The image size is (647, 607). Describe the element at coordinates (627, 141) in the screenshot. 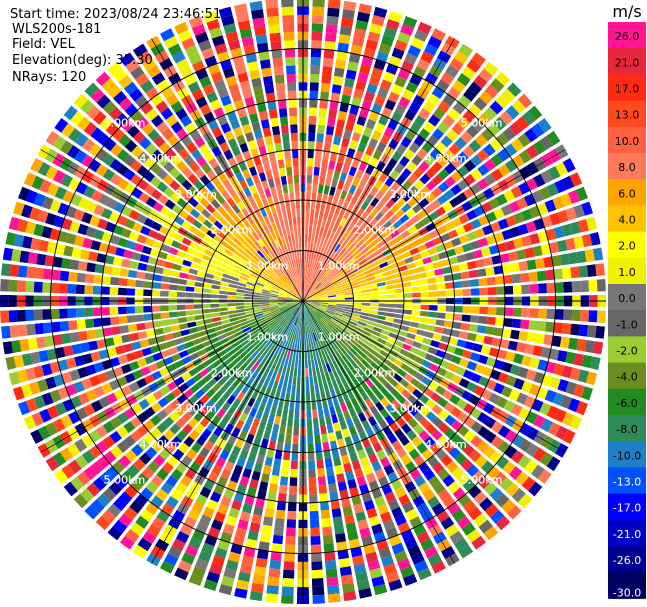

I see `colorbar-tick-label: 10.0` at that location.